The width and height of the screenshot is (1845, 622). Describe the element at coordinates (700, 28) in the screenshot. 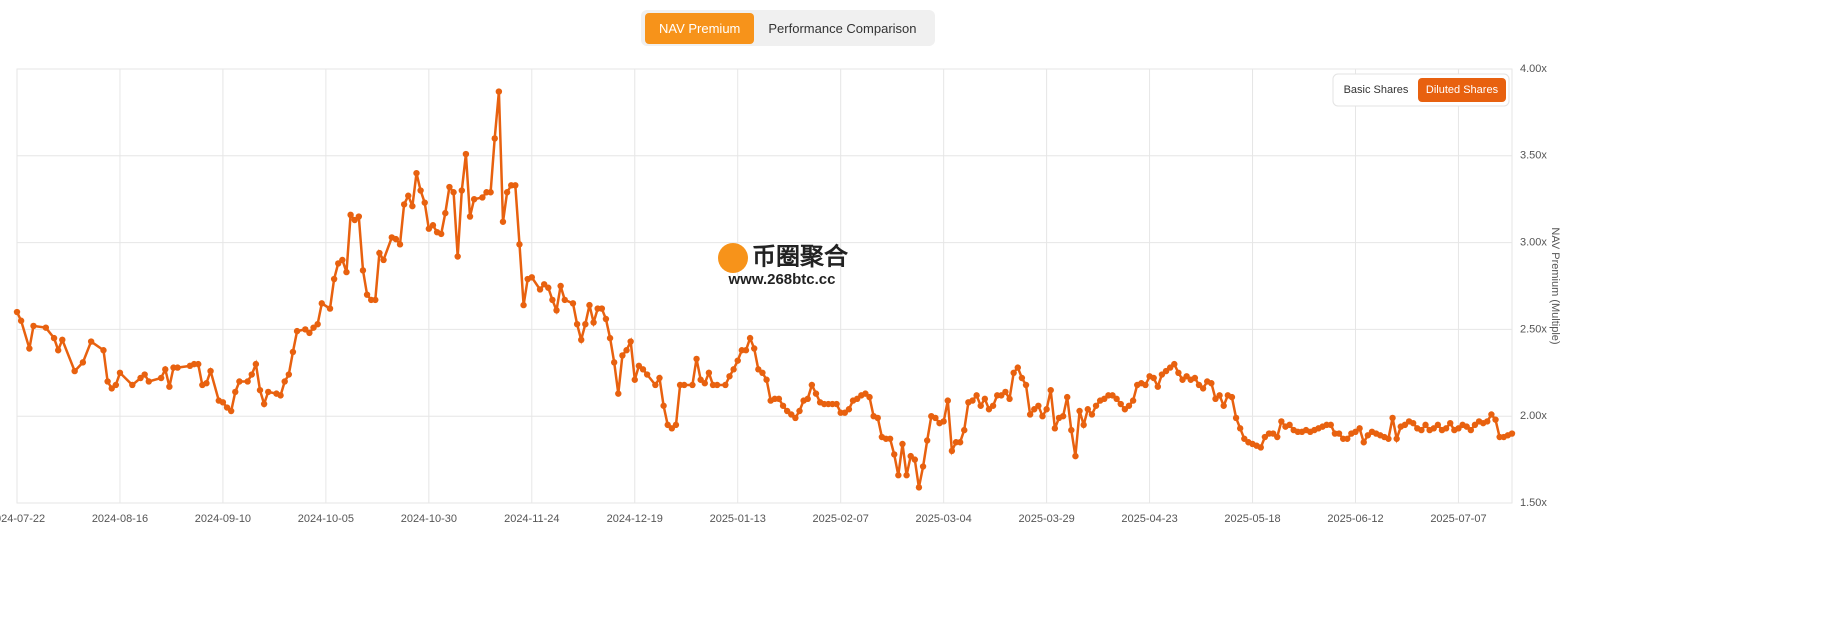

I see `tab: NAV Premium` at that location.